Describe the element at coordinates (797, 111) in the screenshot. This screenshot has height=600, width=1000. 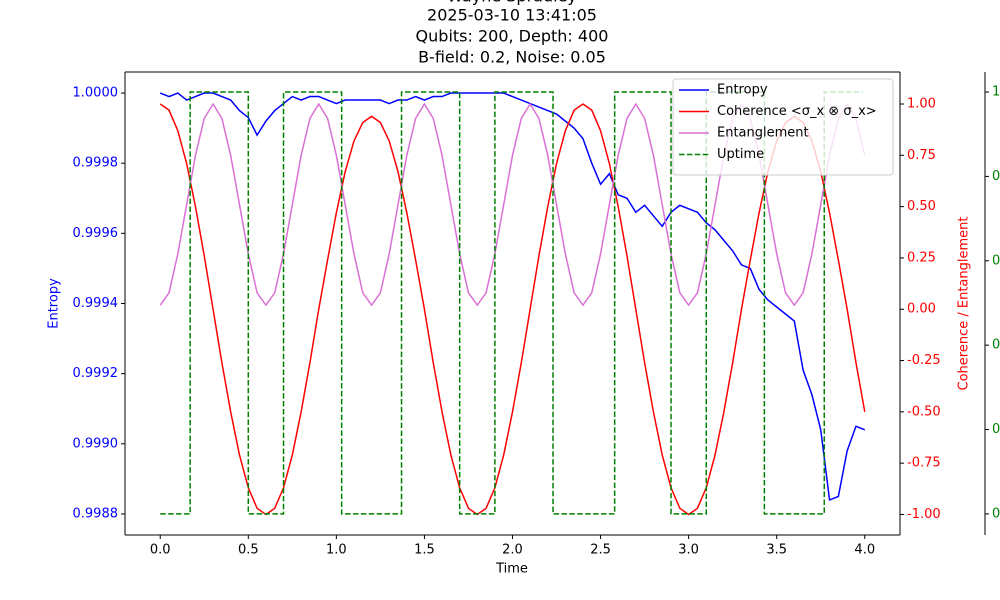
I see `legend-label: Coherence <σ_x ⊗ σ_x>` at that location.